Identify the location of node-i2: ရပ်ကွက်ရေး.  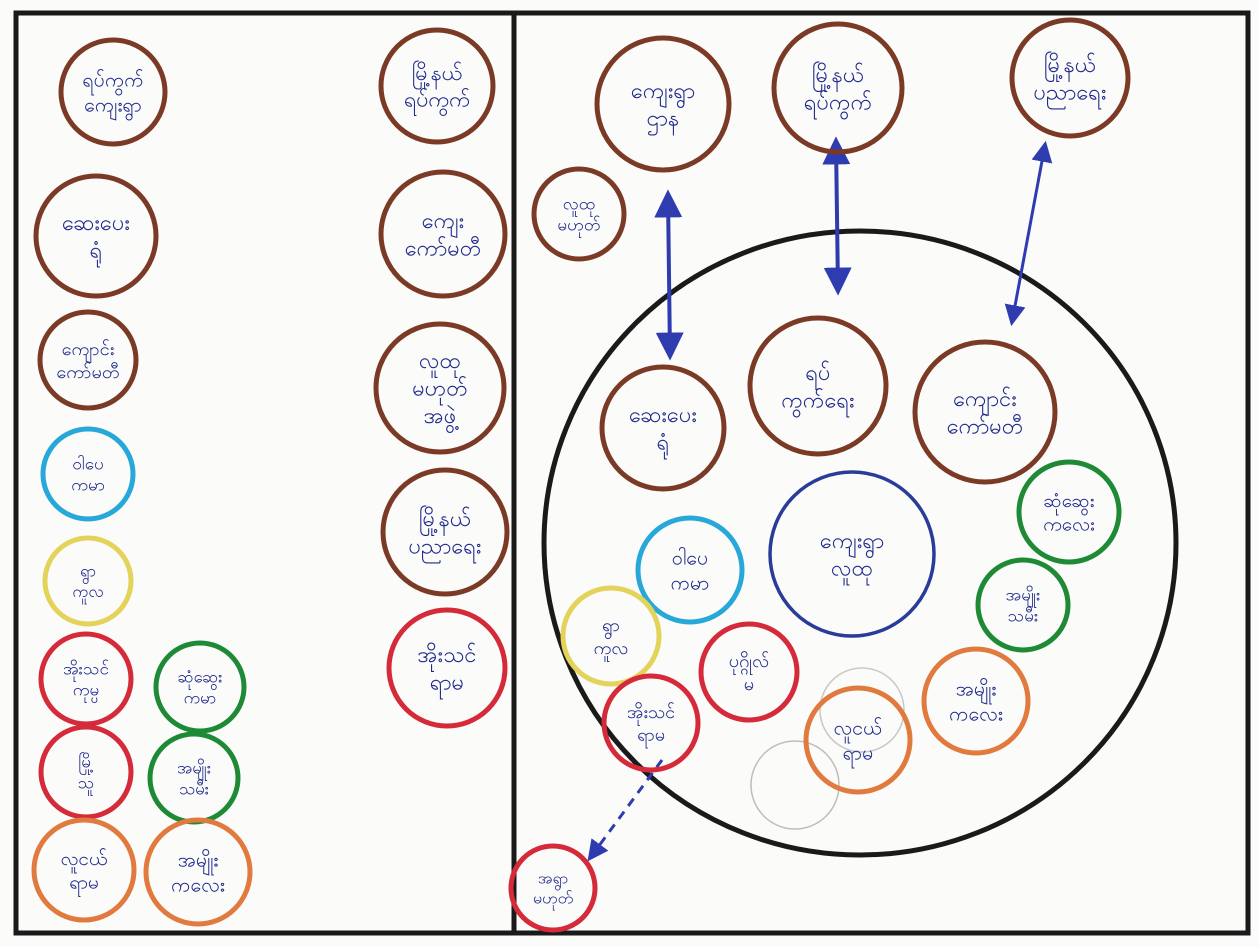
(818, 386).